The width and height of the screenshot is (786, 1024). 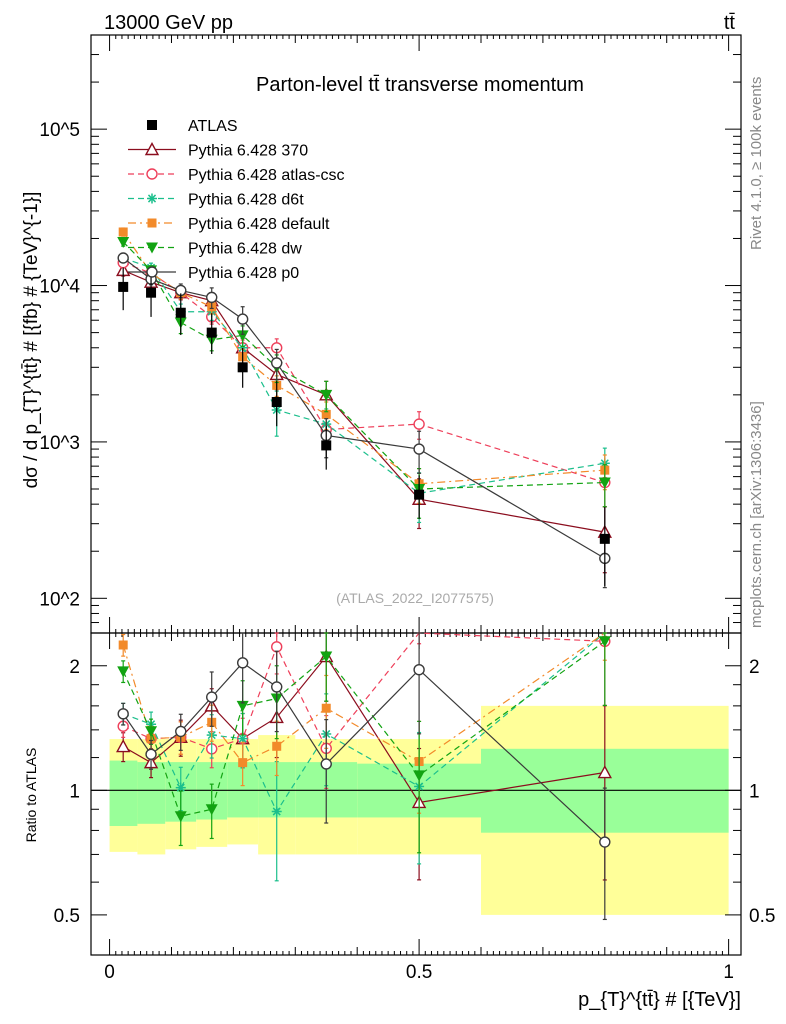 I want to click on y-tick-label: 10^4, so click(x=59, y=287).